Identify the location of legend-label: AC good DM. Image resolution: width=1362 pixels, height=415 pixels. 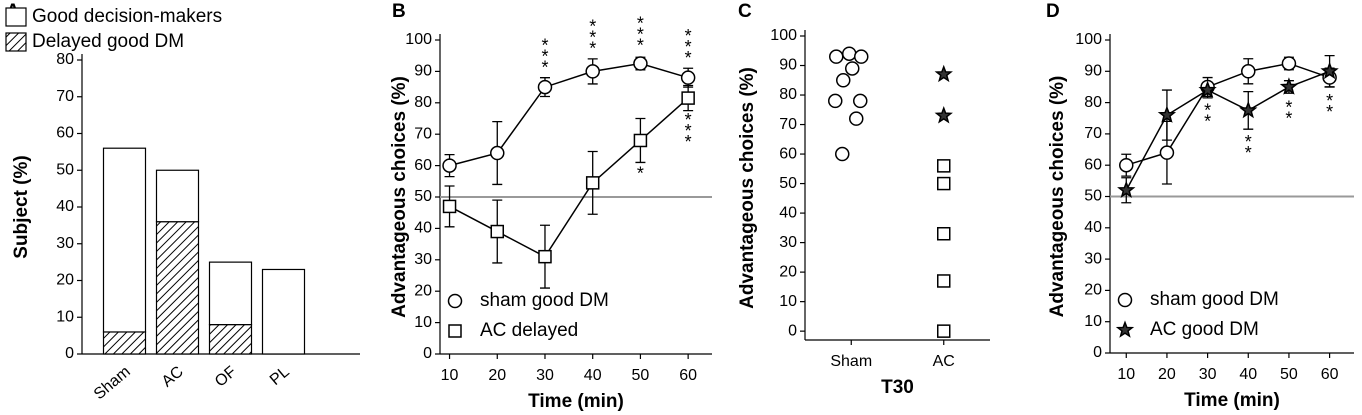
(1204, 329).